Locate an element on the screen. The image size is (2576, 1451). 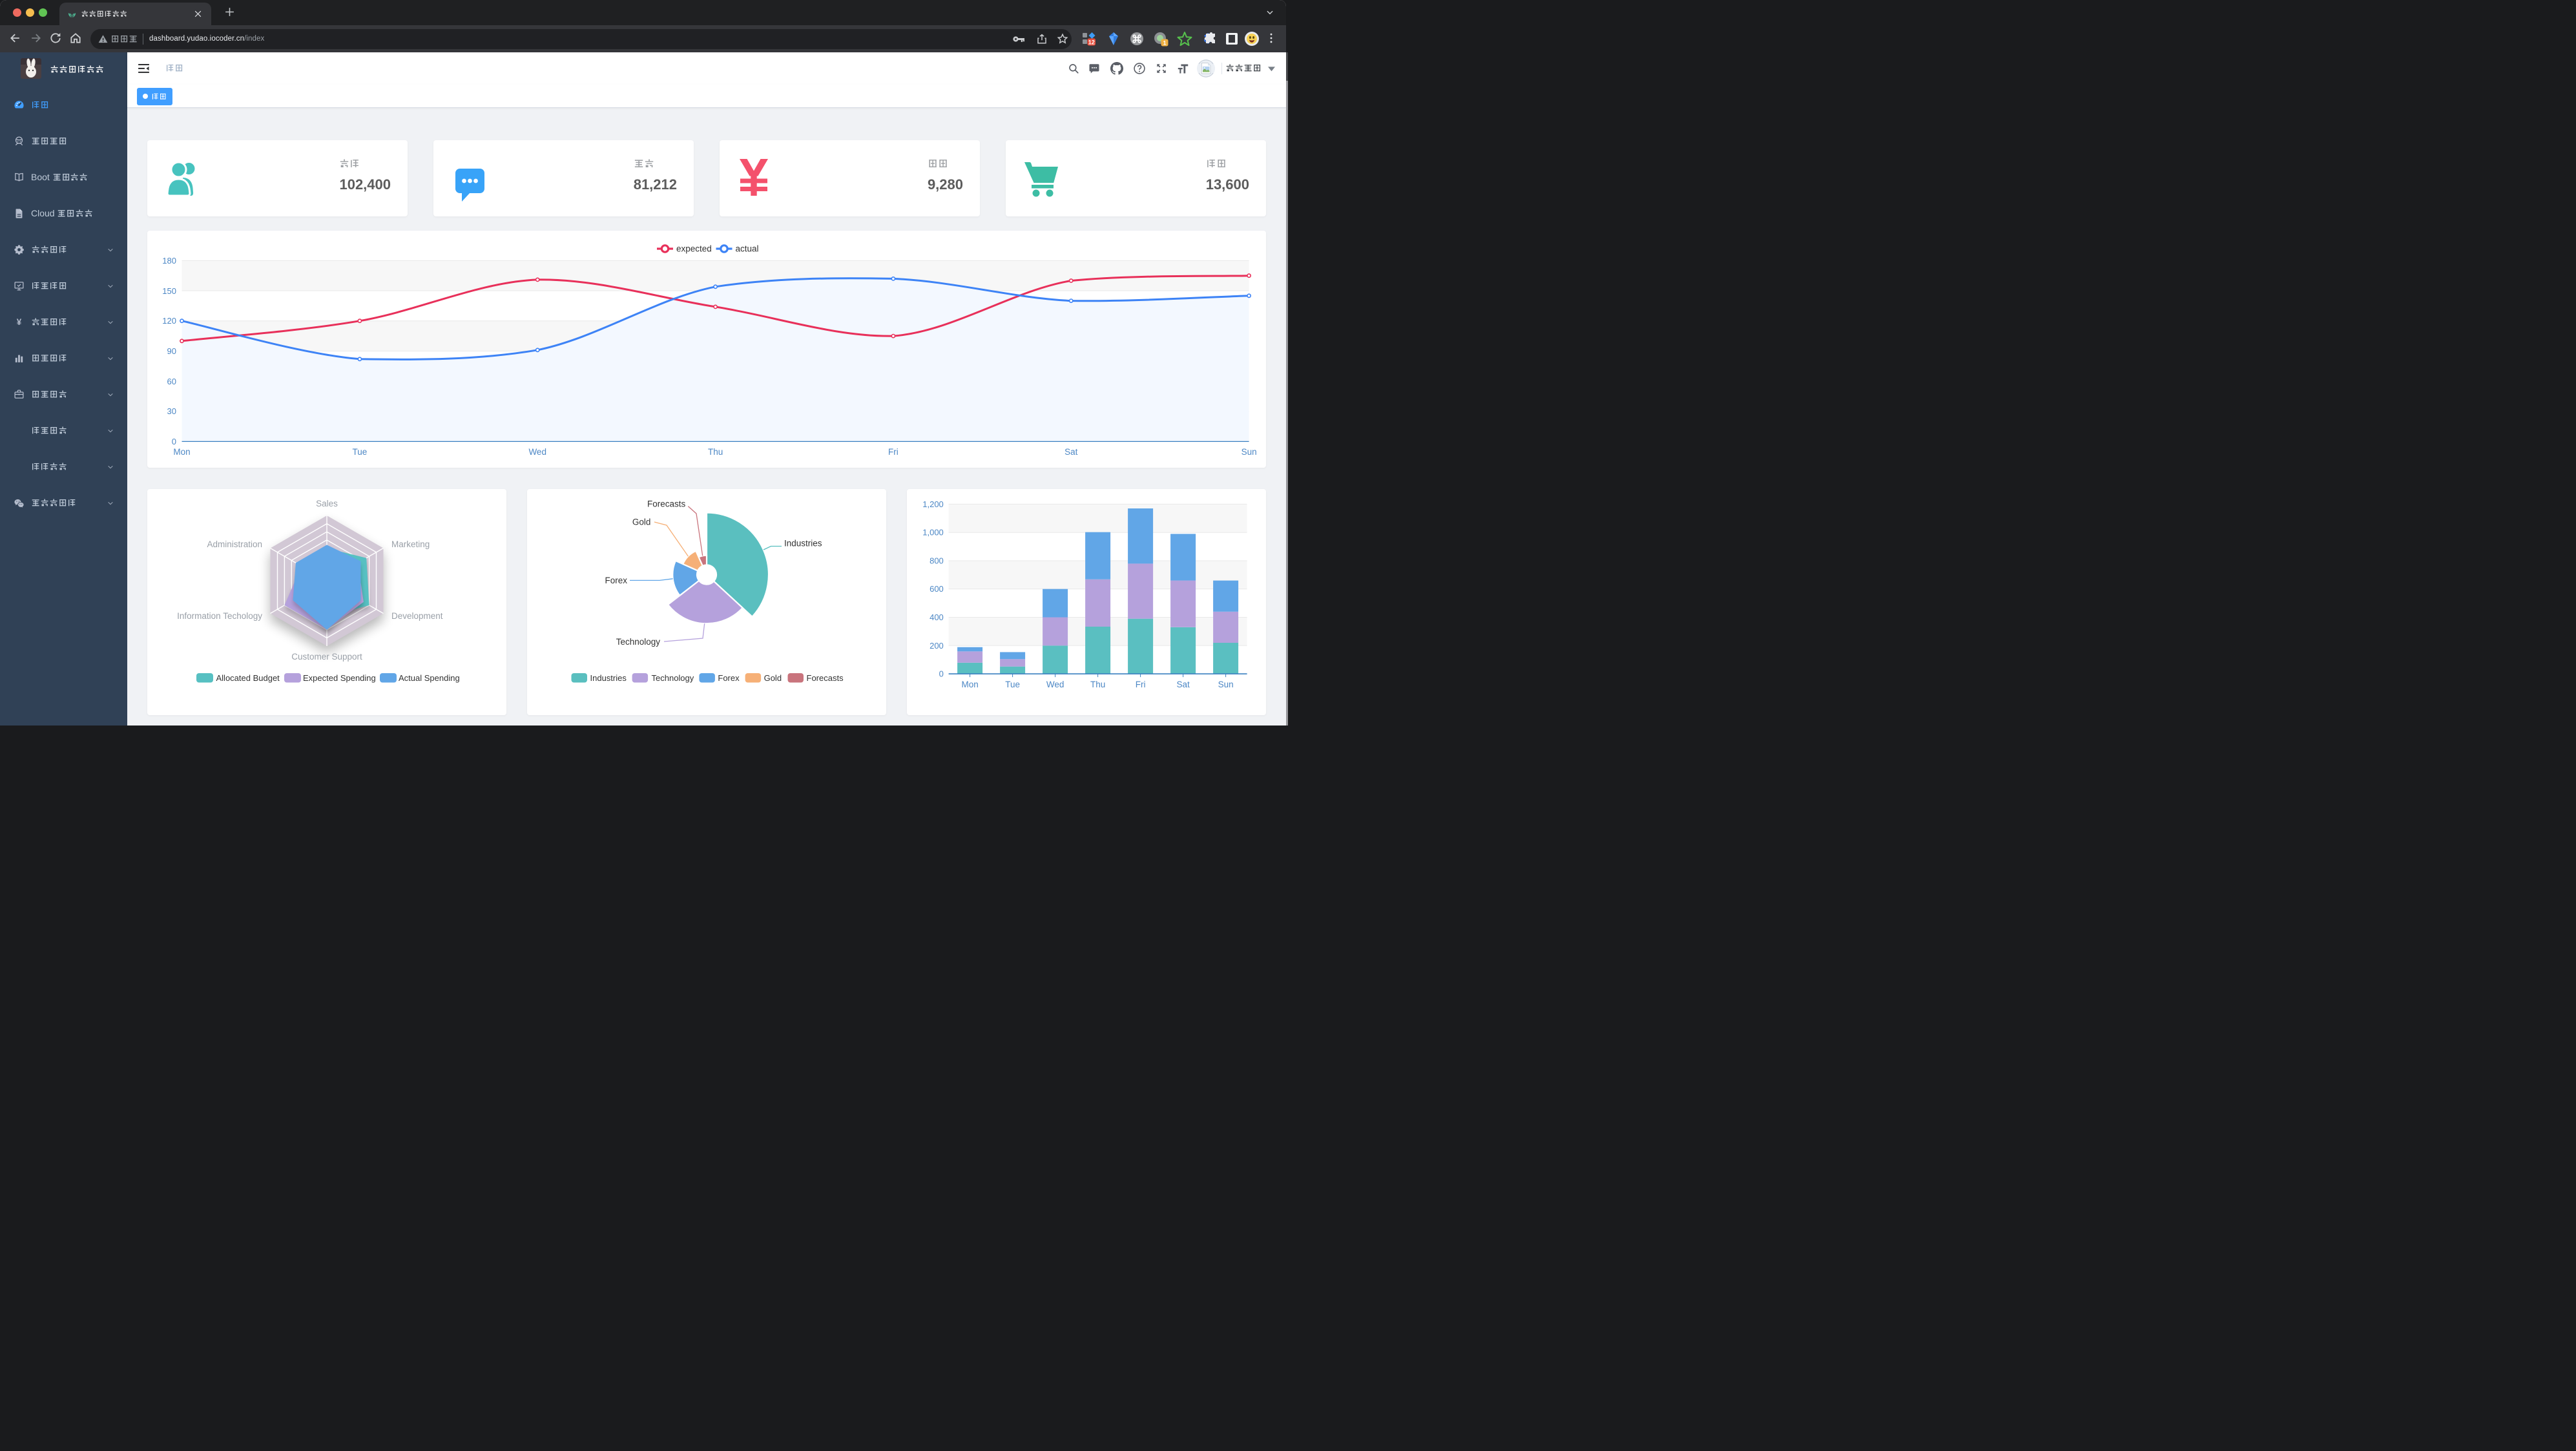
svg-text: actual is located at coordinates (747, 249).